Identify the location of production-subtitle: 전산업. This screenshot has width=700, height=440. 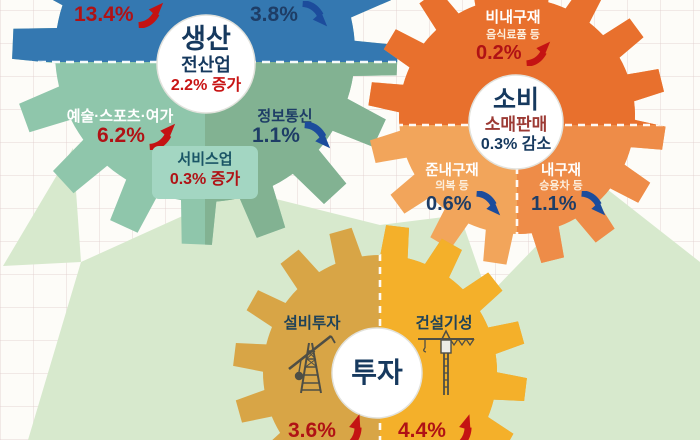
(206, 65).